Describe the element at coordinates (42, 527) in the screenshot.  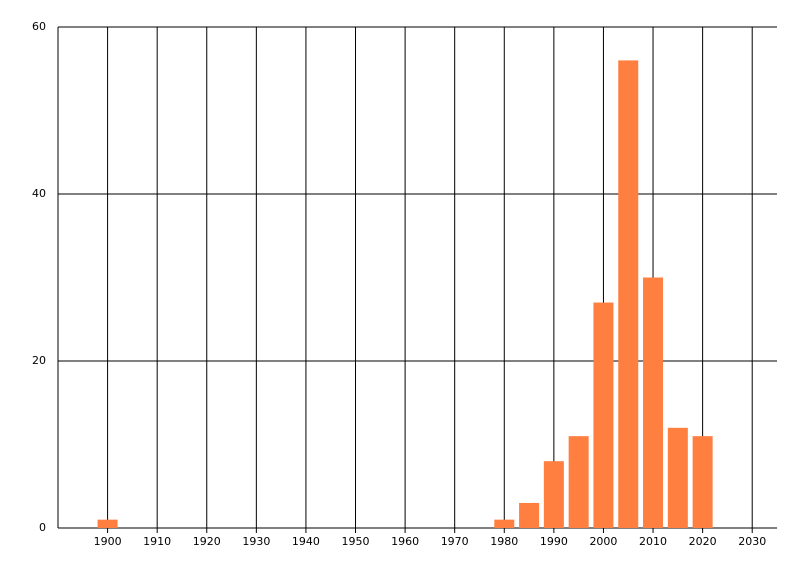
I see `y-tick-label: 0` at that location.